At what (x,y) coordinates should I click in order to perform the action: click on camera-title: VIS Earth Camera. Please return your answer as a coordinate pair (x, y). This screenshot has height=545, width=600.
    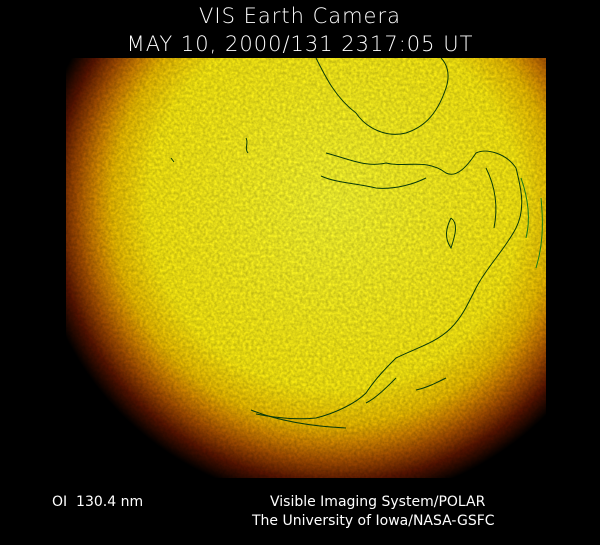
    Looking at the image, I should click on (300, 16).